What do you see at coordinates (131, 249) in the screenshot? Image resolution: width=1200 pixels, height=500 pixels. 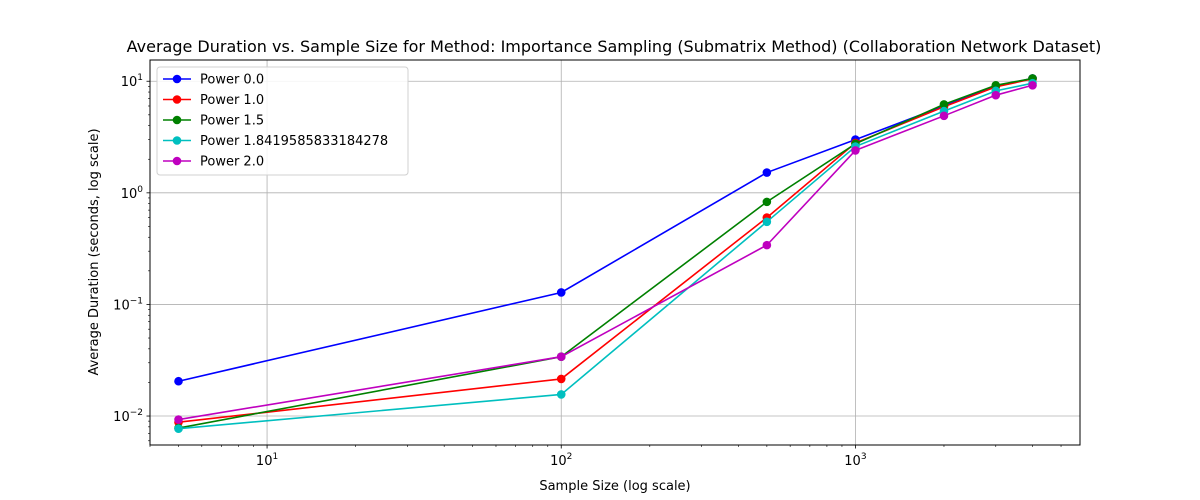 I see `y-axis-ticks: 10⁻² 10⁻¹ 10⁰ 10¹` at bounding box center [131, 249].